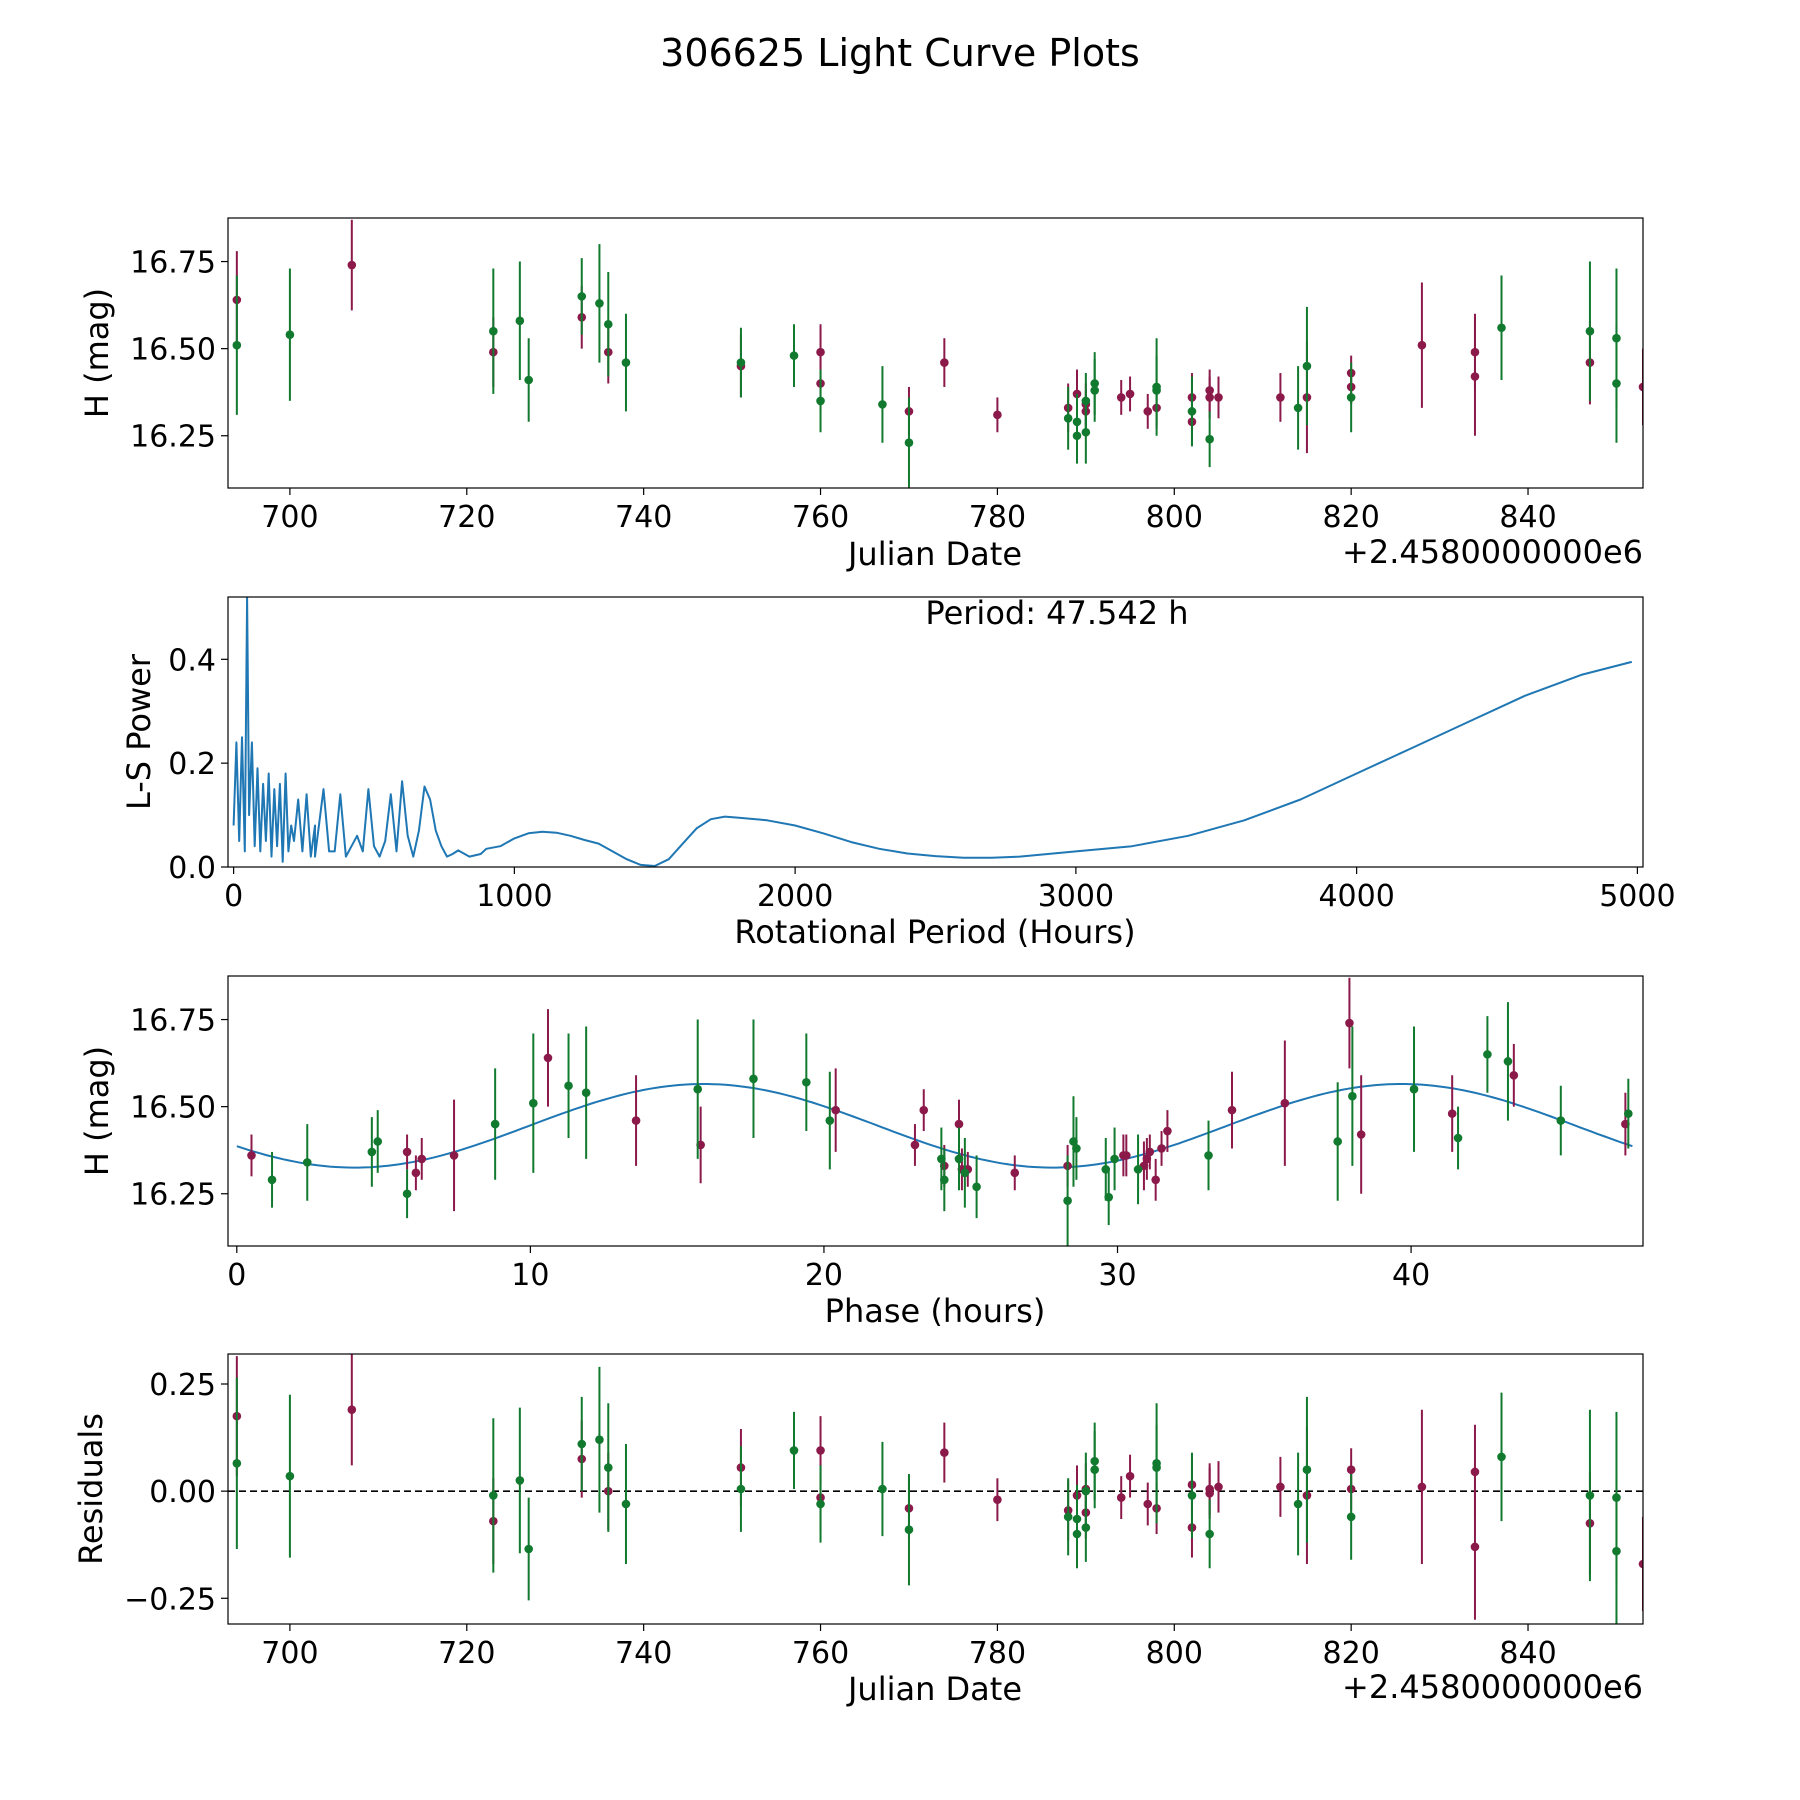 The width and height of the screenshot is (1800, 1800). I want to click on periodogram-ytick-label: 0.2, so click(192, 764).